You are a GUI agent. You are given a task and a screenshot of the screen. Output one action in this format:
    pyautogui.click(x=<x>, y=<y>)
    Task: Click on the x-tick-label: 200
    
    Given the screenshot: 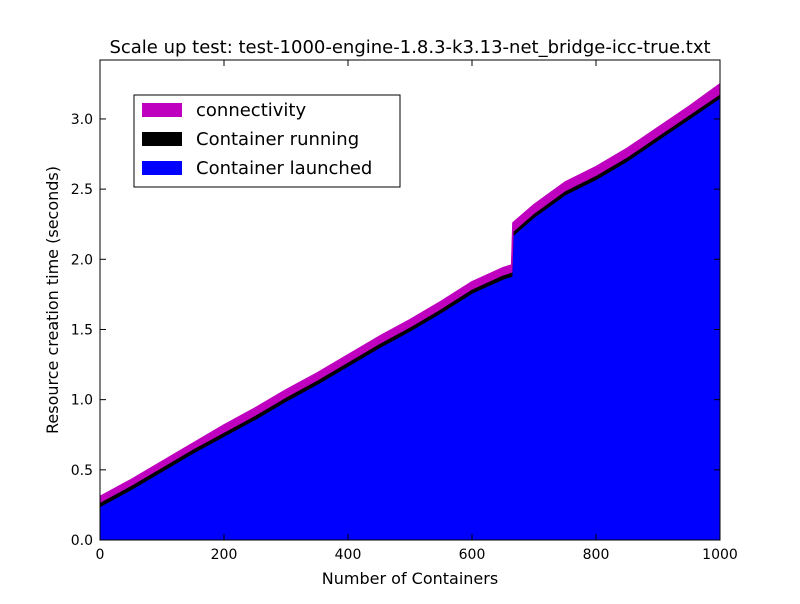 What is the action you would take?
    pyautogui.click(x=224, y=555)
    